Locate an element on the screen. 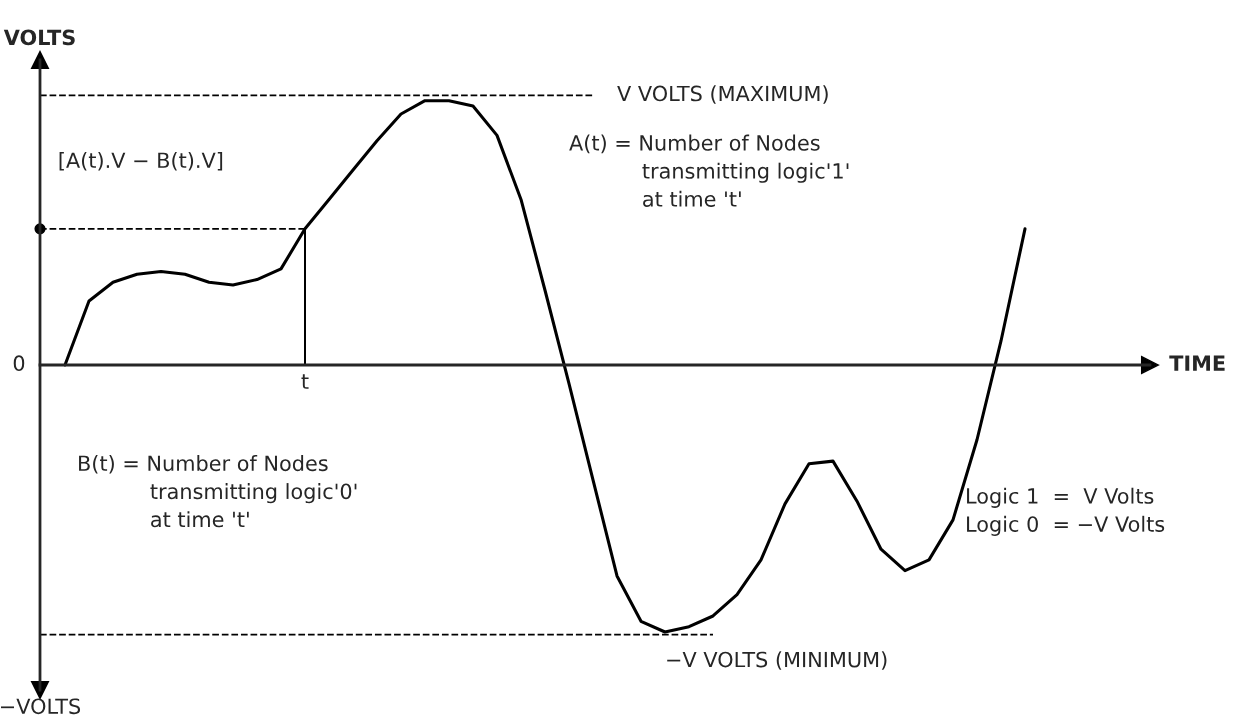 This screenshot has width=1245, height=722. annotation: Logic 1 = V Volts Logic 0 = −V Volts is located at coordinates (1066, 511).